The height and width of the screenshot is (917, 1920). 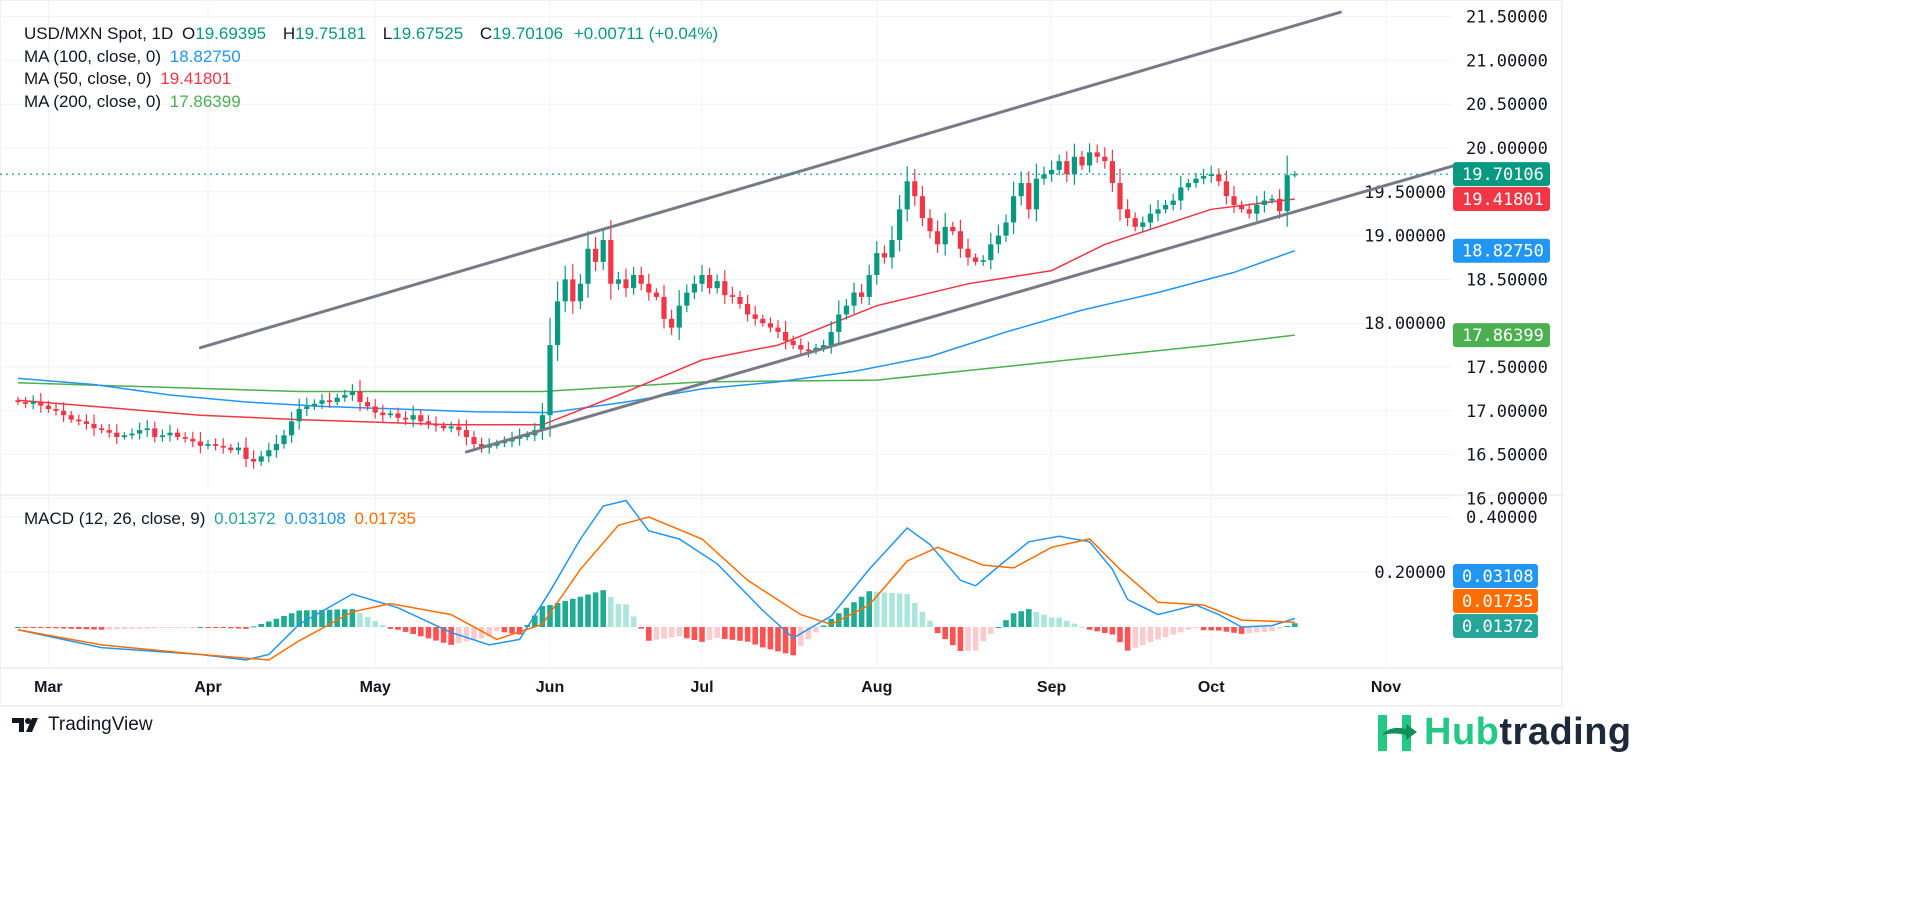 What do you see at coordinates (1507, 61) in the screenshot?
I see `price-tick-label: 21.00000` at bounding box center [1507, 61].